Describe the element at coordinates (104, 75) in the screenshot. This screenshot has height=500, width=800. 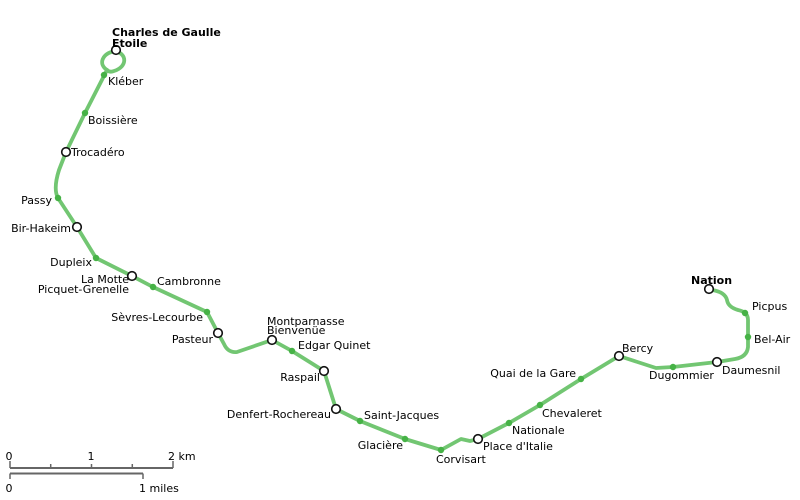
I see `station-marker-kleber` at that location.